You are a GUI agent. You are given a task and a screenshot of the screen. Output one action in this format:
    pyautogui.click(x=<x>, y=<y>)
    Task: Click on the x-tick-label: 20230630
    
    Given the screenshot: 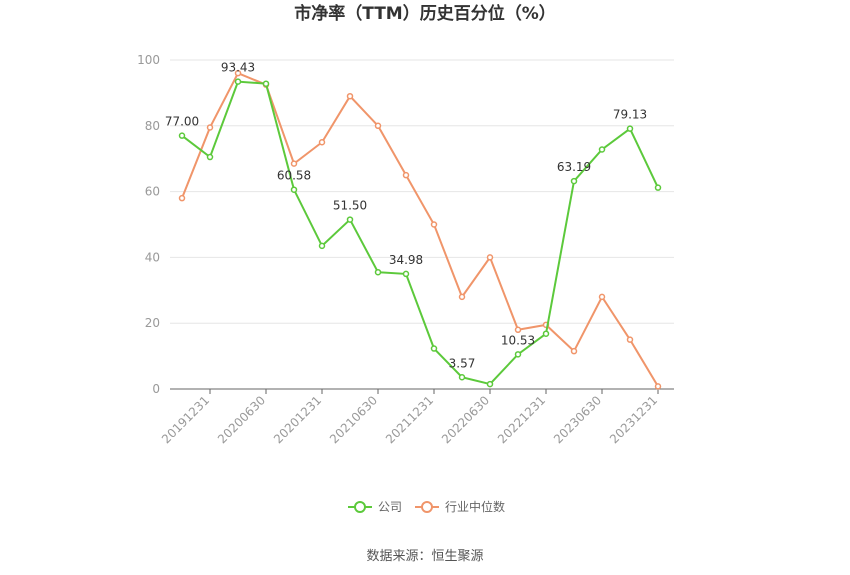 What is the action you would take?
    pyautogui.click(x=577, y=419)
    